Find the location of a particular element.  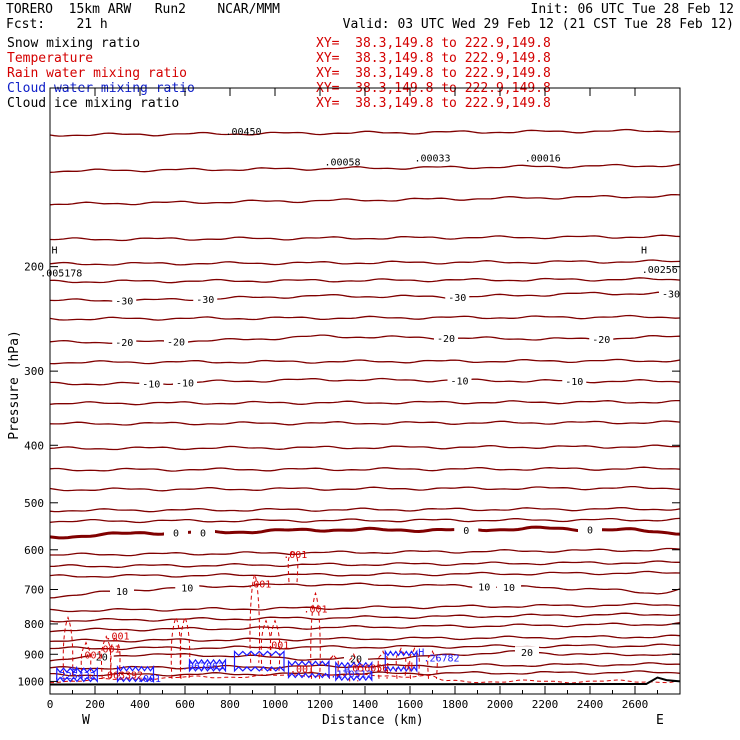

y-tick-label: 600 is located at coordinates (34, 550).